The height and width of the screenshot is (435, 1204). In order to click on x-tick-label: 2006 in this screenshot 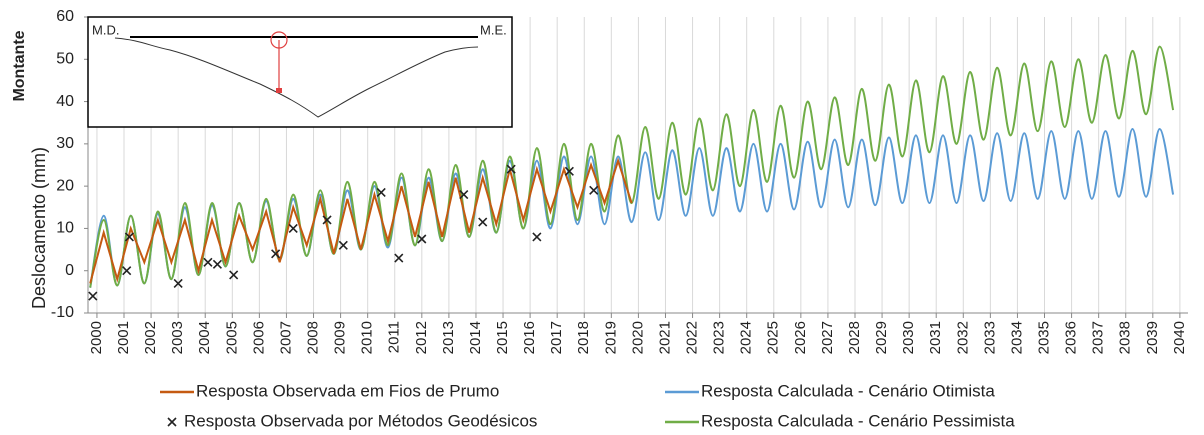, I will do `click(258, 337)`.